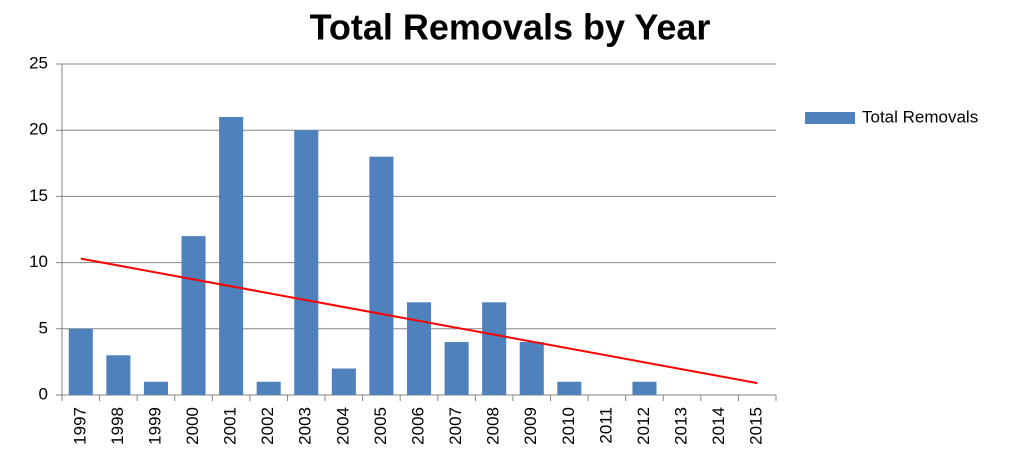 Image resolution: width=1013 pixels, height=466 pixels. What do you see at coordinates (38, 261) in the screenshot?
I see `y-tick-label: 10` at bounding box center [38, 261].